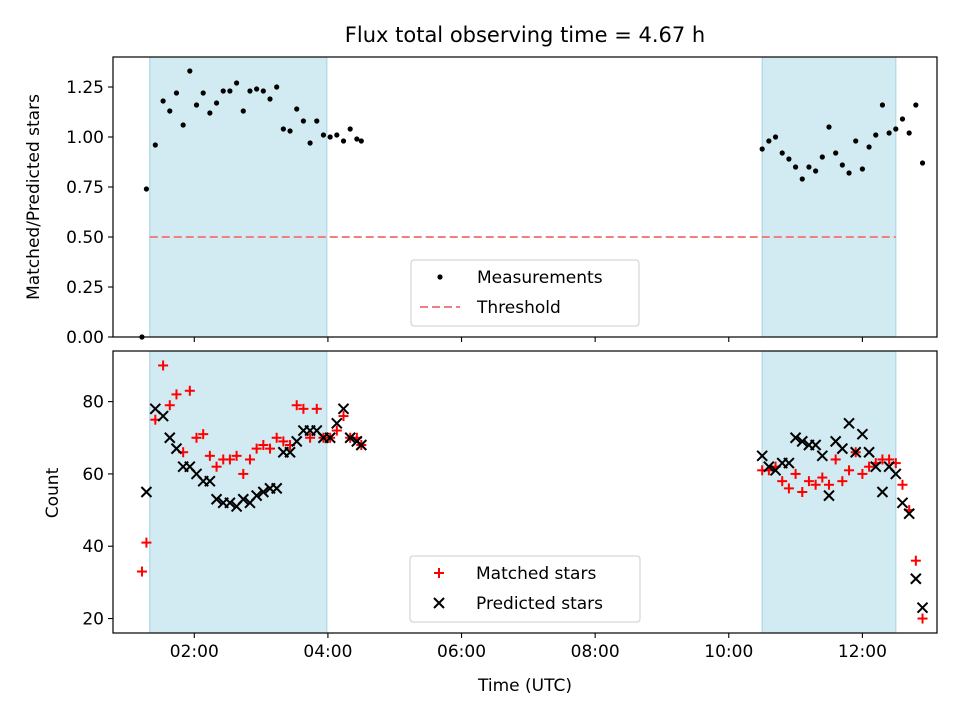 Image resolution: width=960 pixels, height=720 pixels. I want to click on top-x-ticks, so click(528, 339).